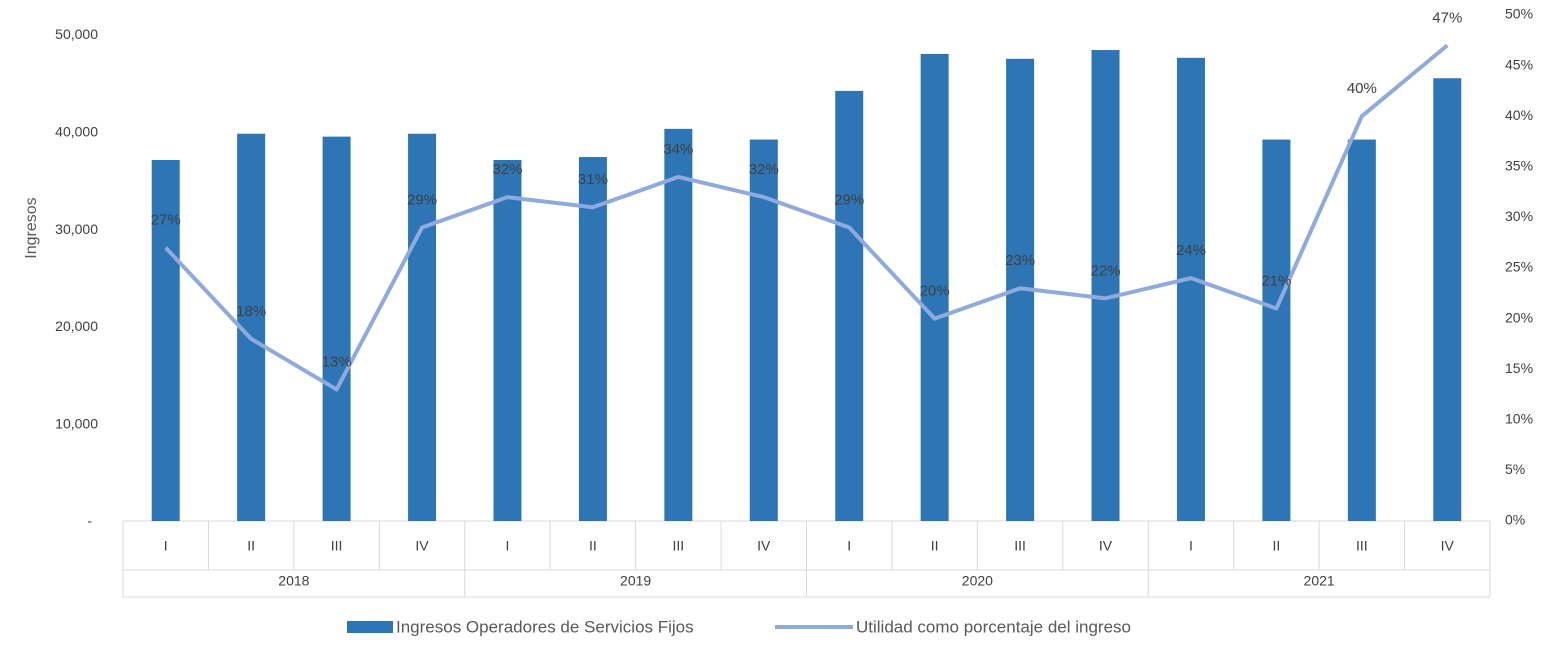 Image resolution: width=1546 pixels, height=647 pixels. What do you see at coordinates (76, 131) in the screenshot?
I see `y-tick-label: 40,000` at bounding box center [76, 131].